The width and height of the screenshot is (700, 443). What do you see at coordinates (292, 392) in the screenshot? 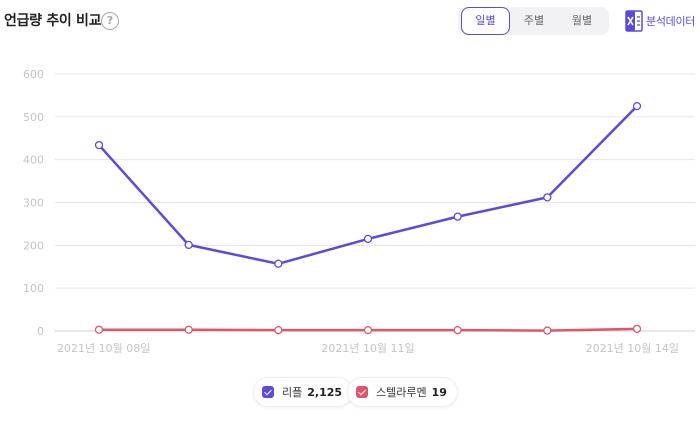
I see `legend-series-name: 리플` at bounding box center [292, 392].